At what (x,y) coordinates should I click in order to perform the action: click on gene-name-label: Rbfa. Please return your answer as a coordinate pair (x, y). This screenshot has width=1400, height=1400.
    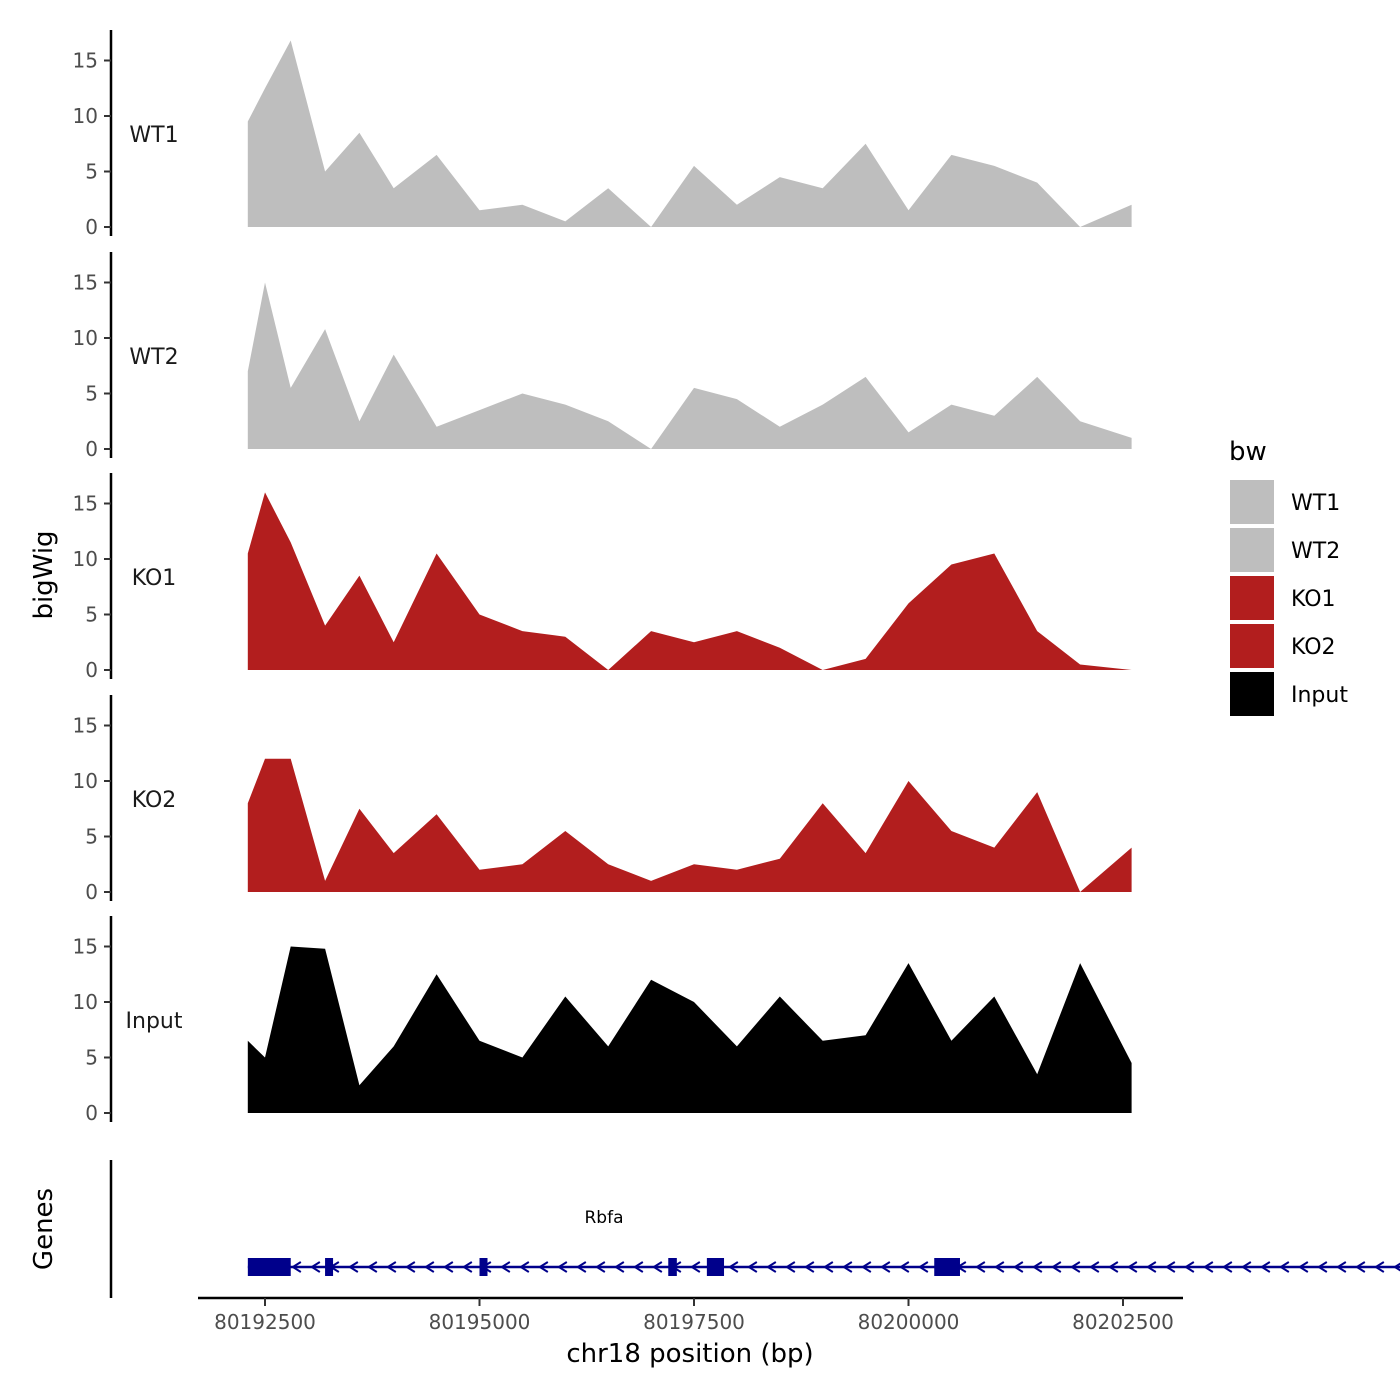
    Looking at the image, I should click on (603, 1218).